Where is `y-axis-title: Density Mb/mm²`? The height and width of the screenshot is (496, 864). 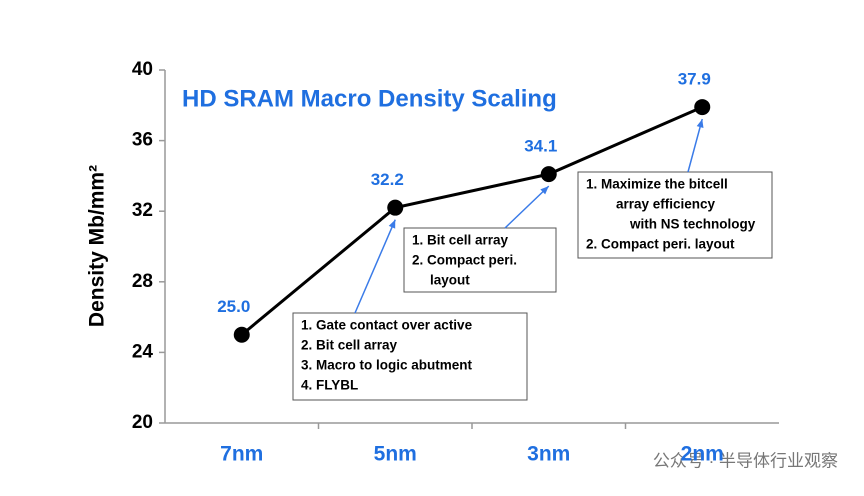
y-axis-title: Density Mb/mm² is located at coordinates (97, 246).